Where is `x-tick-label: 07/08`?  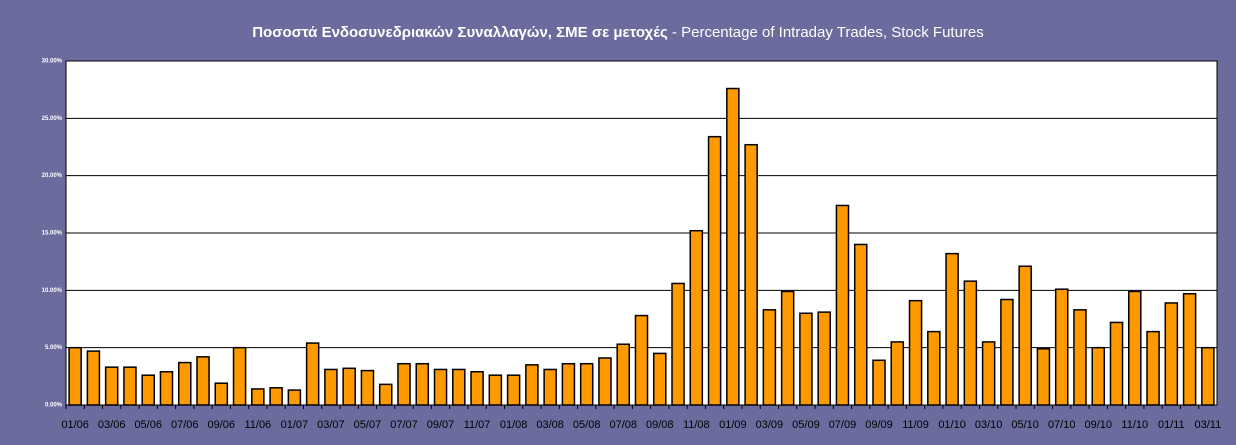
x-tick-label: 07/08 is located at coordinates (623, 425).